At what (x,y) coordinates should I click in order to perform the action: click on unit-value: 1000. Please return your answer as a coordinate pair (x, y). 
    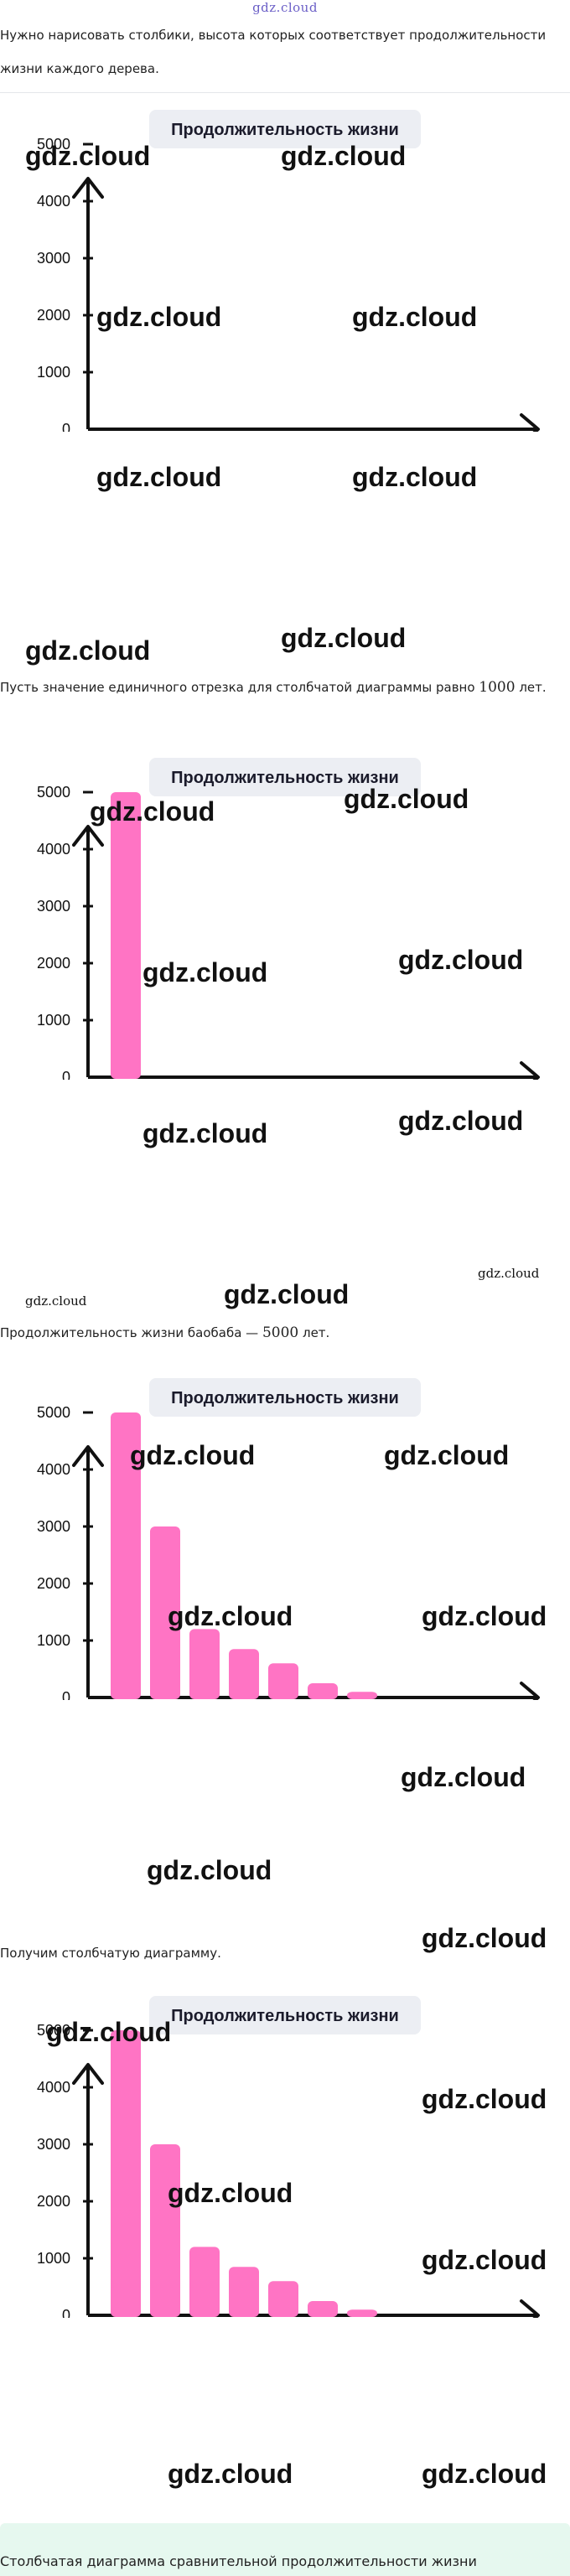
    Looking at the image, I should click on (497, 687).